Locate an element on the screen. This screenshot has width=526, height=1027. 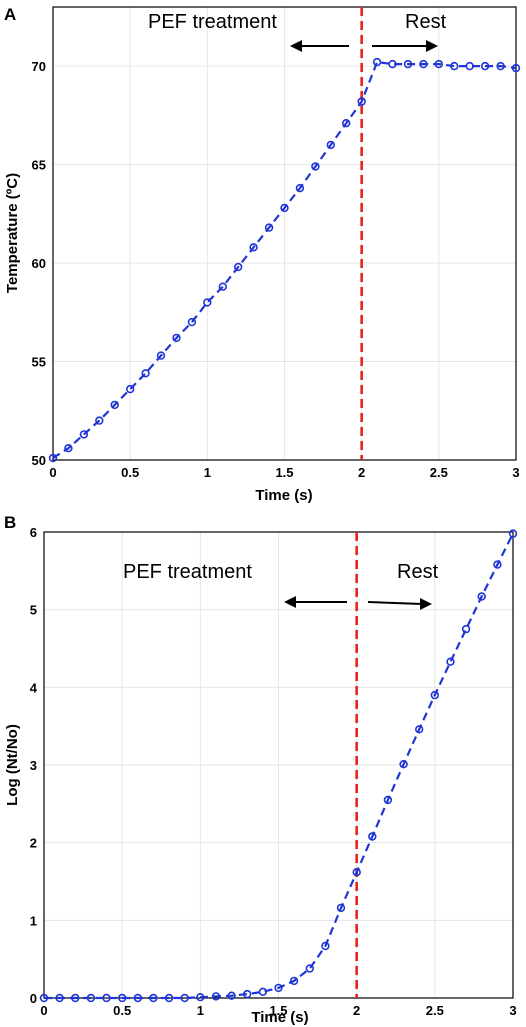
panel-b-left-arrow is located at coordinates (315, 602).